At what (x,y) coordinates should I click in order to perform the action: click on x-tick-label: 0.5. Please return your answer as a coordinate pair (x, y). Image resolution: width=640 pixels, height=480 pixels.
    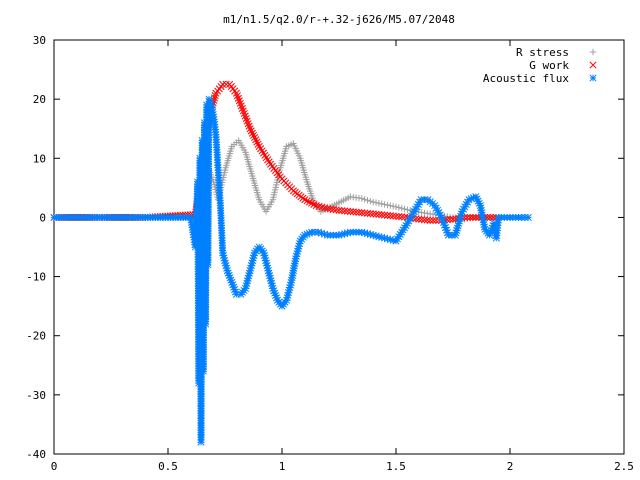
    Looking at the image, I should click on (168, 466).